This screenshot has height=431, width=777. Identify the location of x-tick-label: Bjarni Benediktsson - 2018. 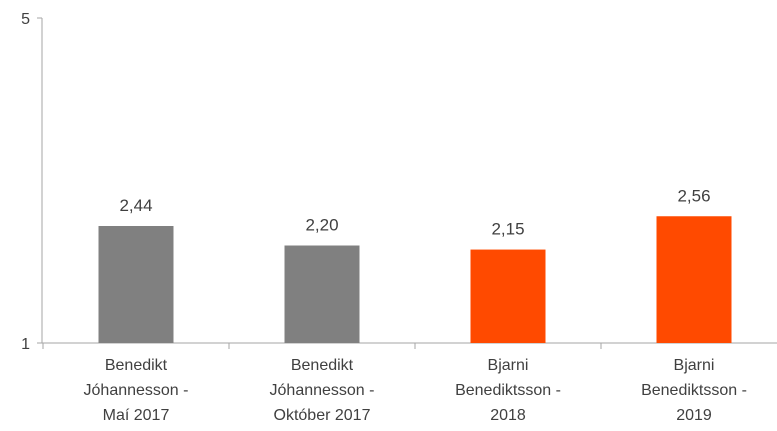
(508, 390).